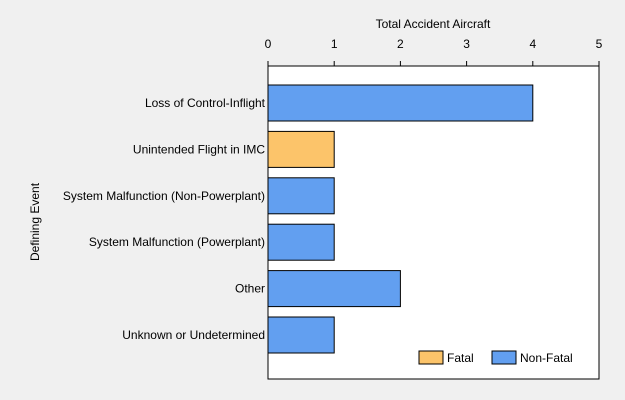 This screenshot has height=400, width=625. Describe the element at coordinates (504, 357) in the screenshot. I see `legend-swatch-non-fatal` at that location.